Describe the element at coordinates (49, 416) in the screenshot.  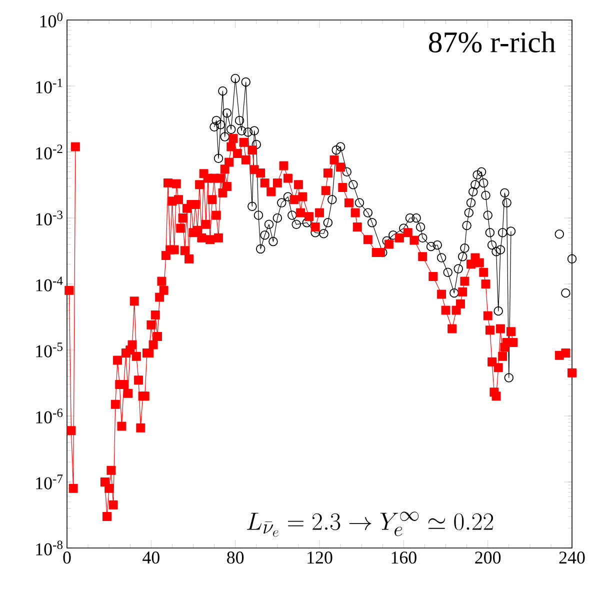
I see `y-tick-label: 10$^{-6}$` at that location.